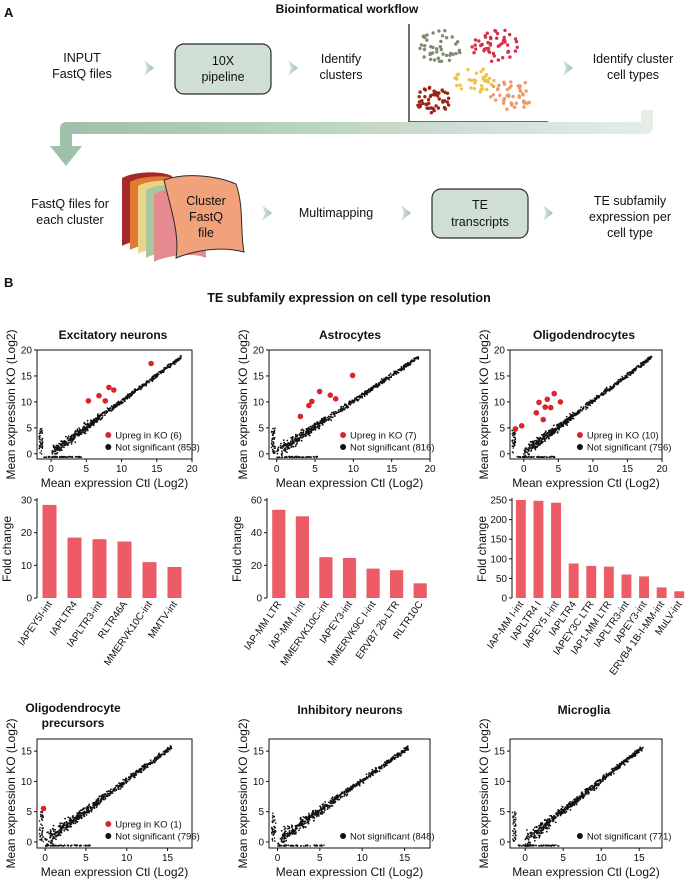 The width and height of the screenshot is (698, 888). I want to click on y-tick-label: 15, so click(500, 376).